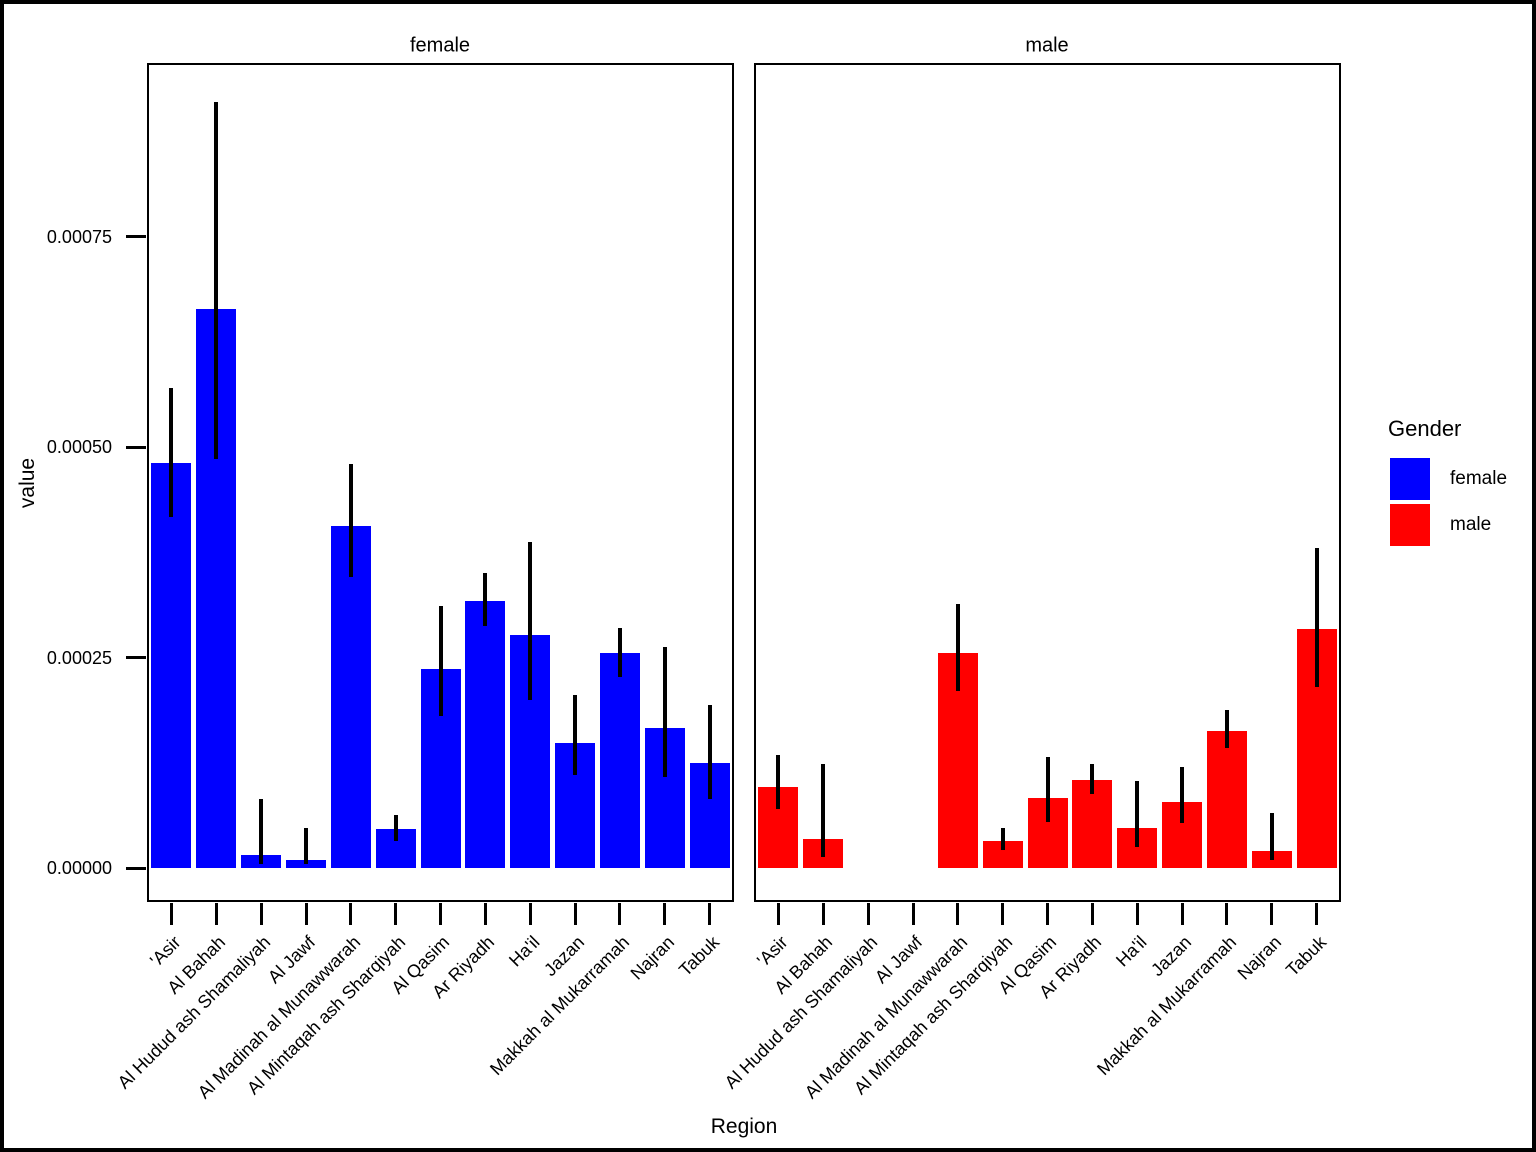 This screenshot has width=1536, height=1152. What do you see at coordinates (440, 661) in the screenshot?
I see `errorbar-female-al-qasim` at bounding box center [440, 661].